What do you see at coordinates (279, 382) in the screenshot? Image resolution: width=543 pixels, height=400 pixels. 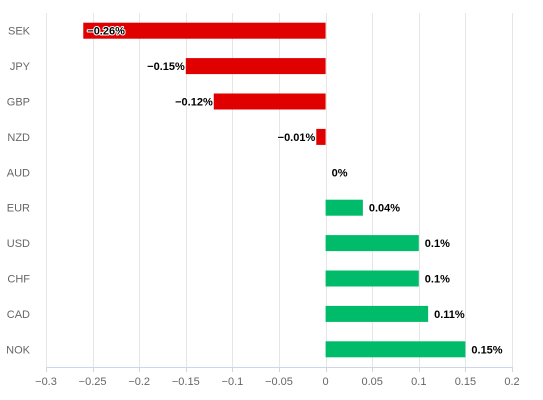 I see `x-tick-label: −0.05` at bounding box center [279, 382].